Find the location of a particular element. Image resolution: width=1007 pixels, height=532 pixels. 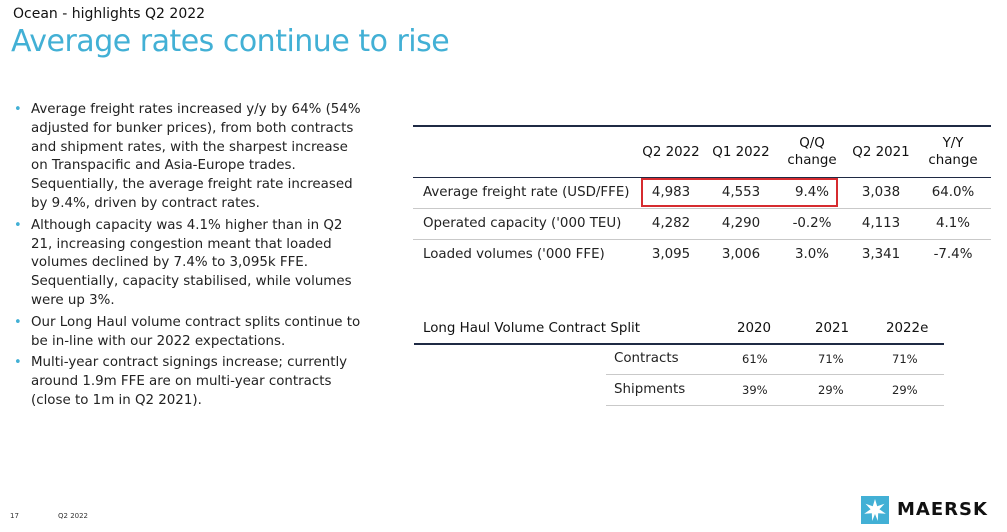

cell: 61% is located at coordinates (755, 359).